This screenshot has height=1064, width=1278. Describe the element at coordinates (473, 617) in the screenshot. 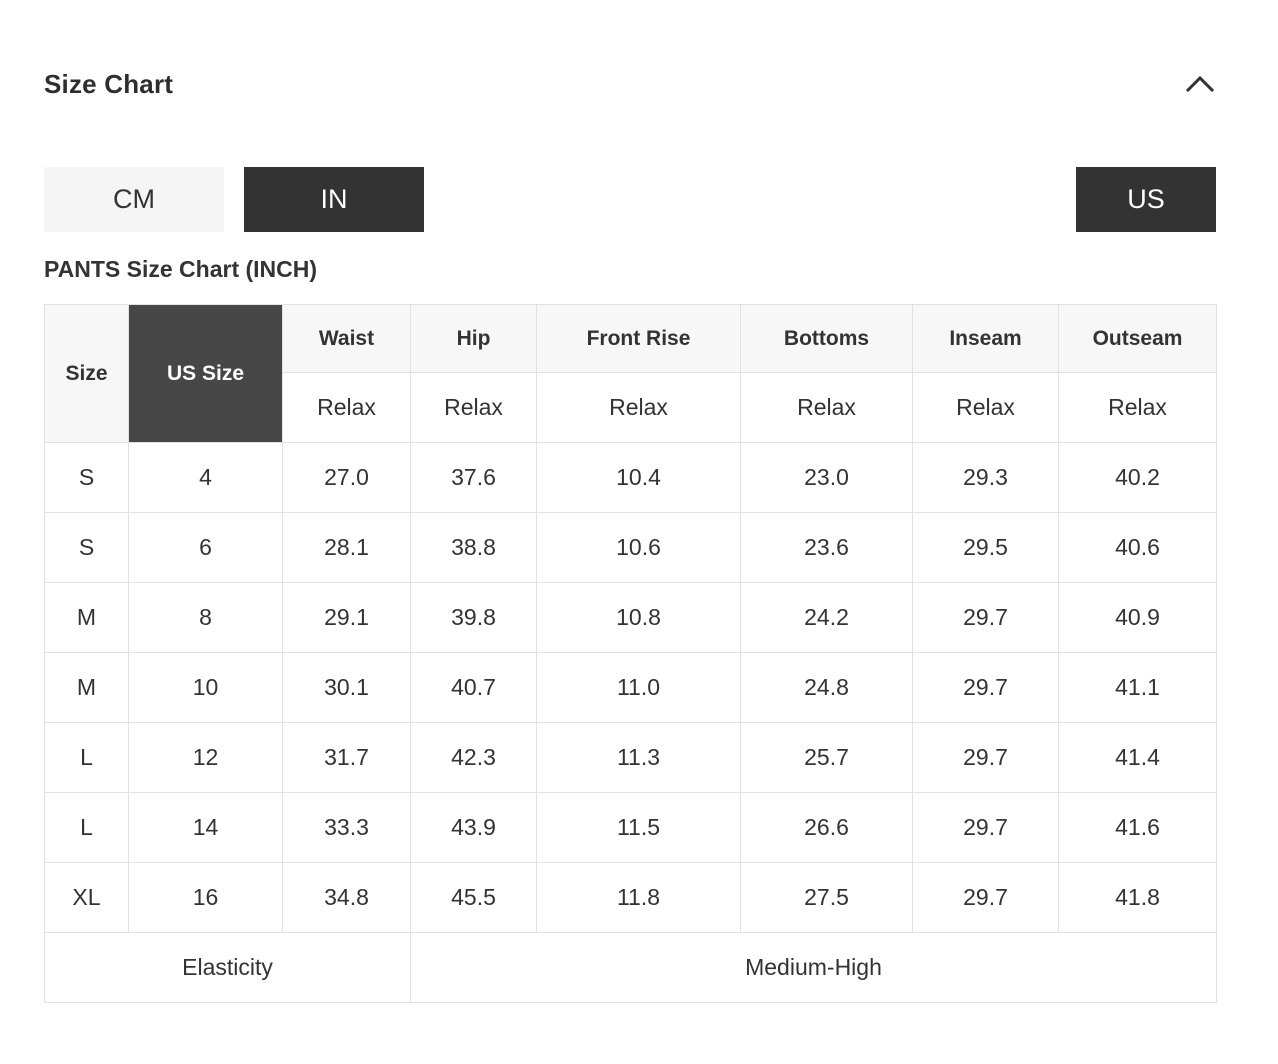

I see `table-cell: 39.8` at that location.